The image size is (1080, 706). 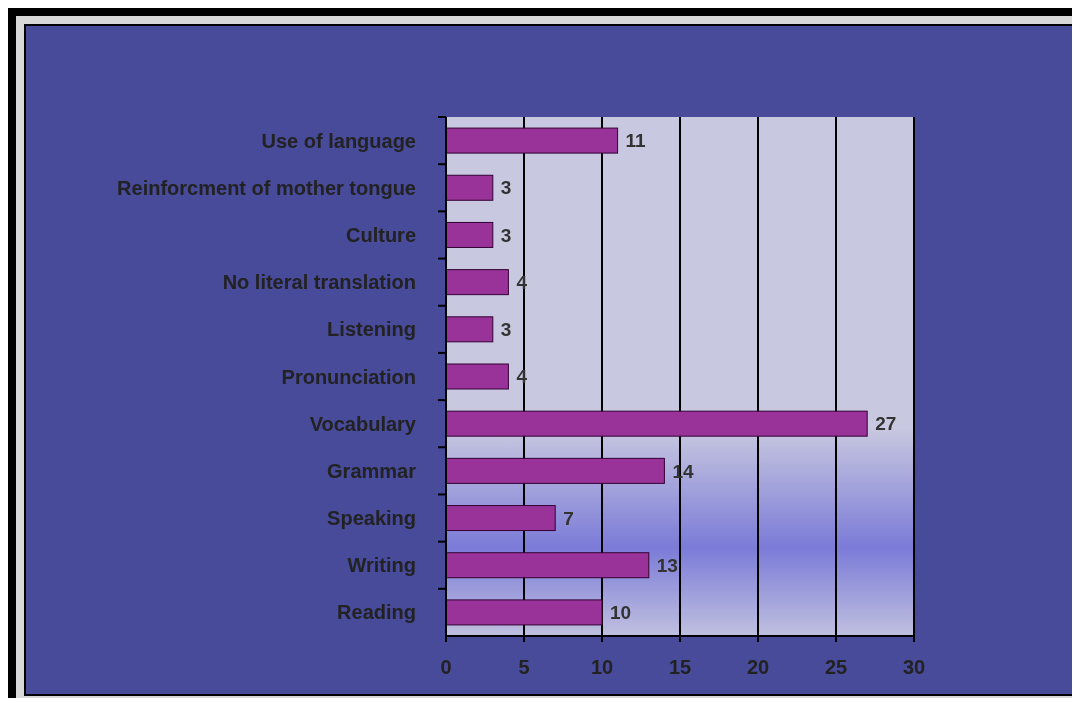 I want to click on data-label: 13, so click(x=667, y=565).